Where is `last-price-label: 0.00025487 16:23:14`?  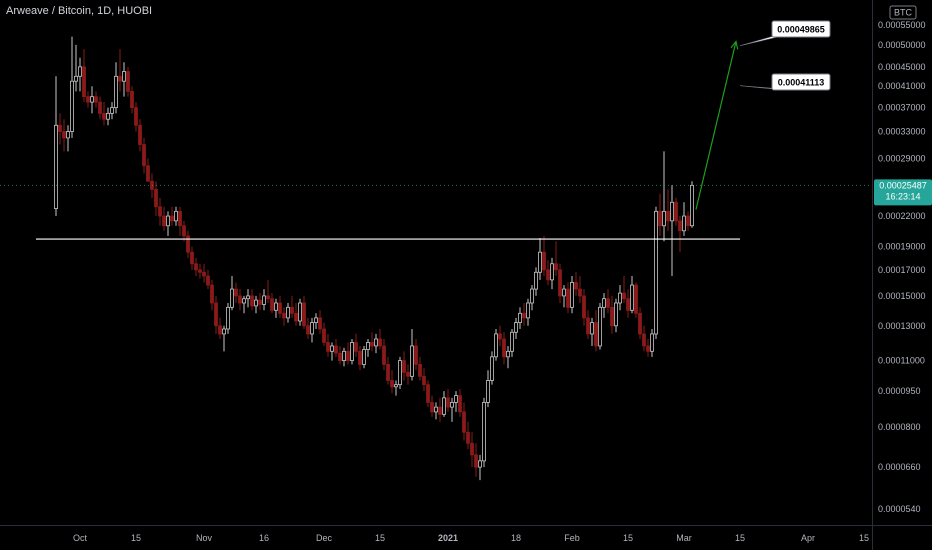 last-price-label: 0.00025487 16:23:14 is located at coordinates (903, 192).